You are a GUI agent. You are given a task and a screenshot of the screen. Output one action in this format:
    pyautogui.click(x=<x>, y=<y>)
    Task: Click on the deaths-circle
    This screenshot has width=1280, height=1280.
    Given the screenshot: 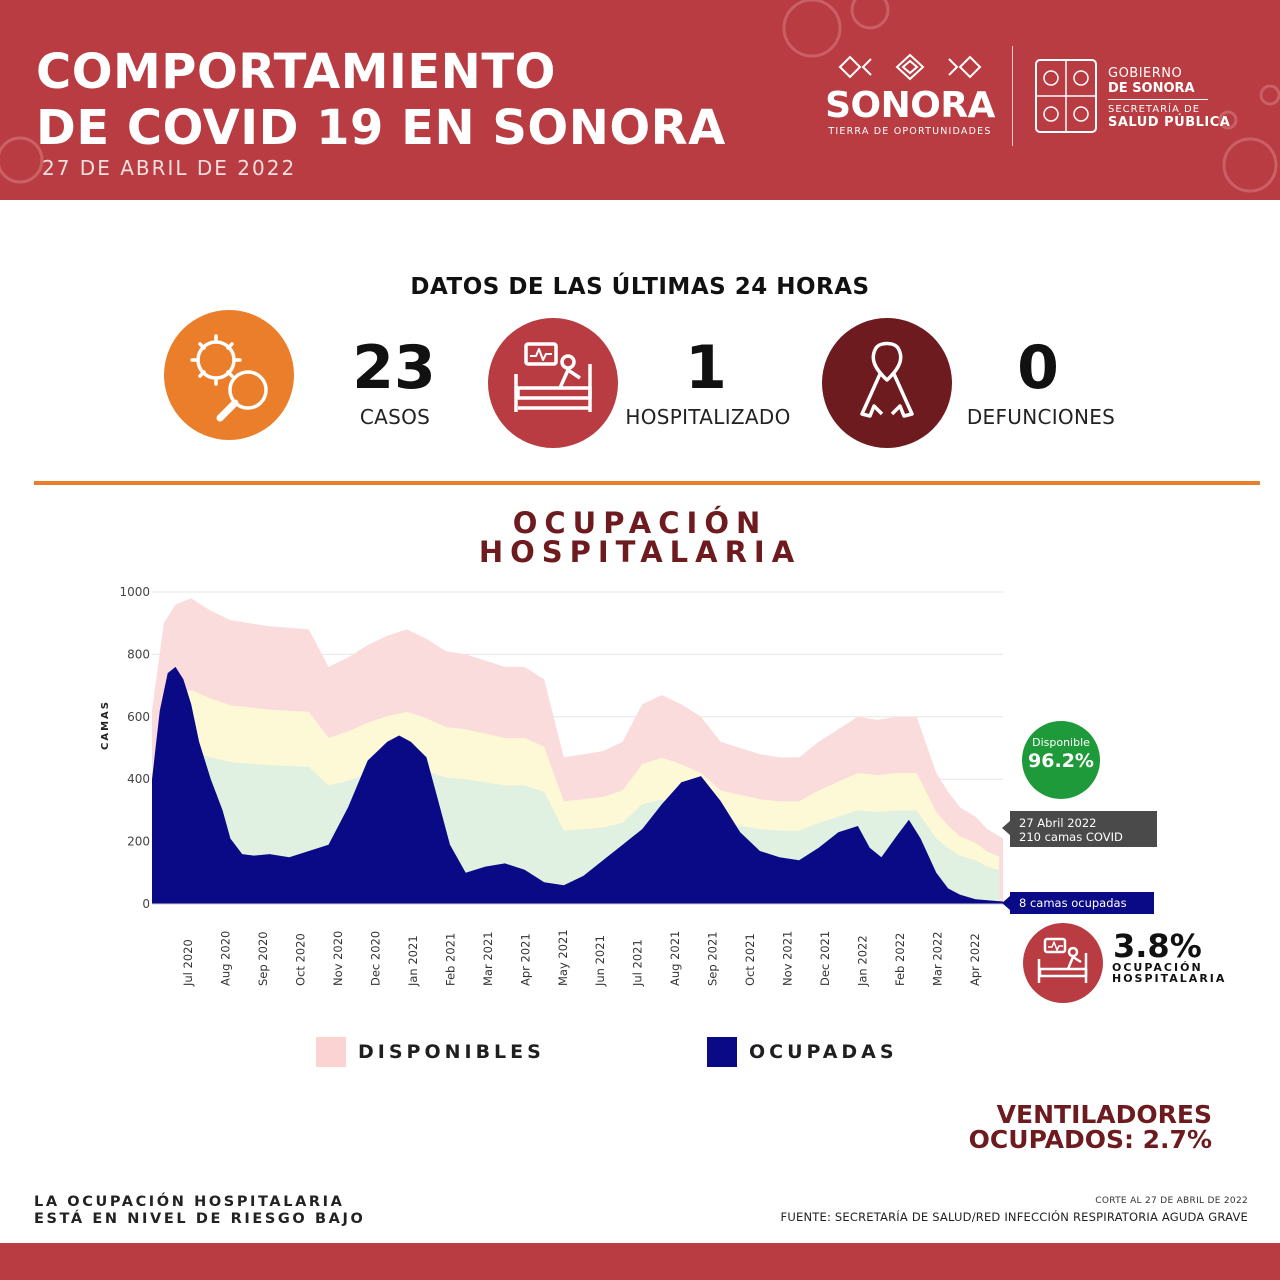 What is the action you would take?
    pyautogui.click(x=887, y=383)
    